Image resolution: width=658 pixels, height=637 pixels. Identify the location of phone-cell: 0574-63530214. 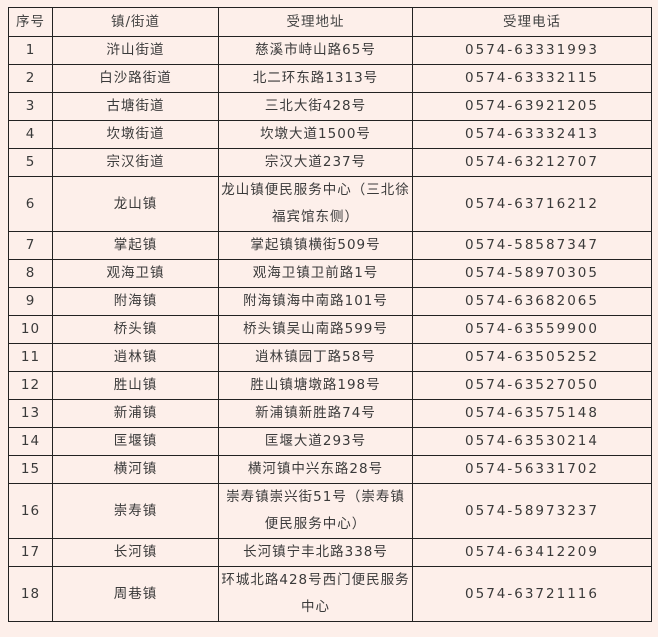
(532, 441).